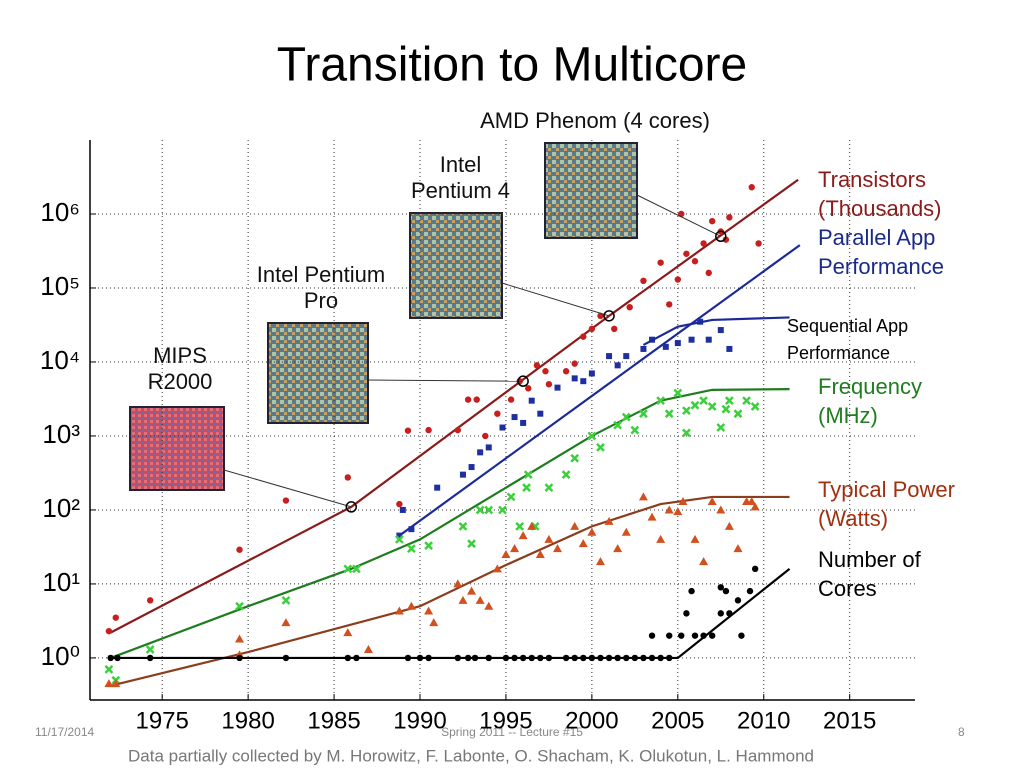  Describe the element at coordinates (849, 720) in the screenshot. I see `x-tick-label: 2015` at that location.